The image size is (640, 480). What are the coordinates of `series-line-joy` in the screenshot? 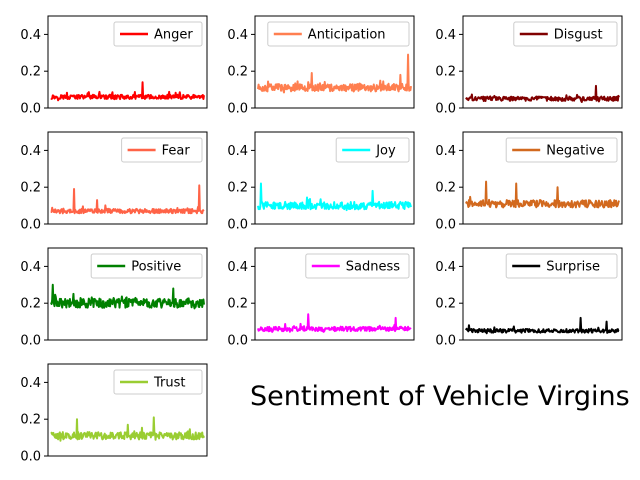 It's located at (334, 197).